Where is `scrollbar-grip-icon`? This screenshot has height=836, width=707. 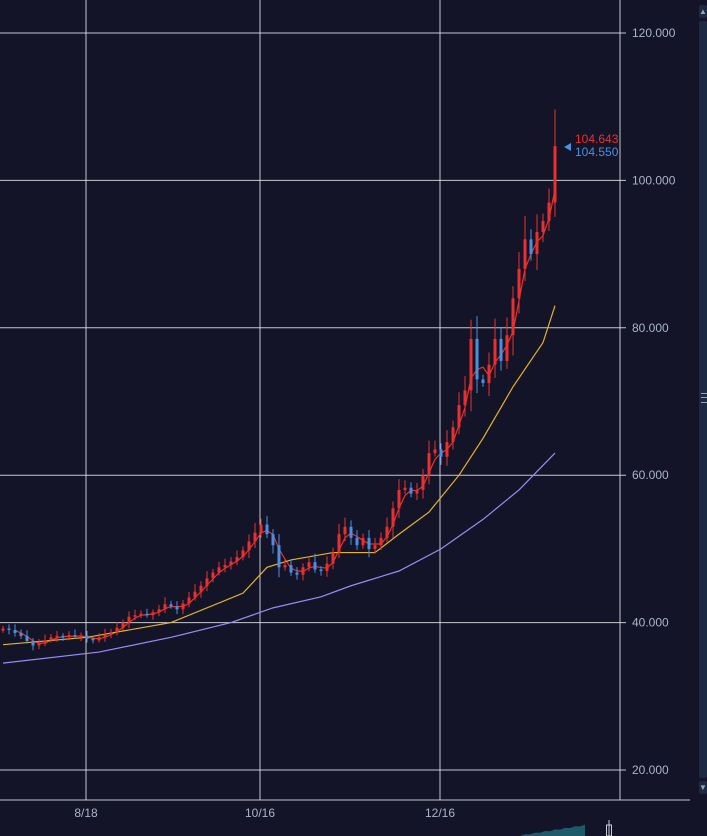
scrollbar-grip-icon is located at coordinates (704, 398).